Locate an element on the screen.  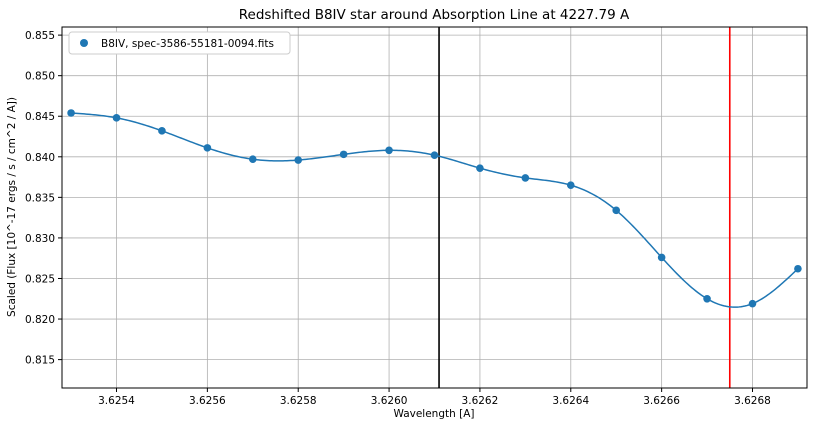
y-tick-label: 0.855 is located at coordinates (40, 36).